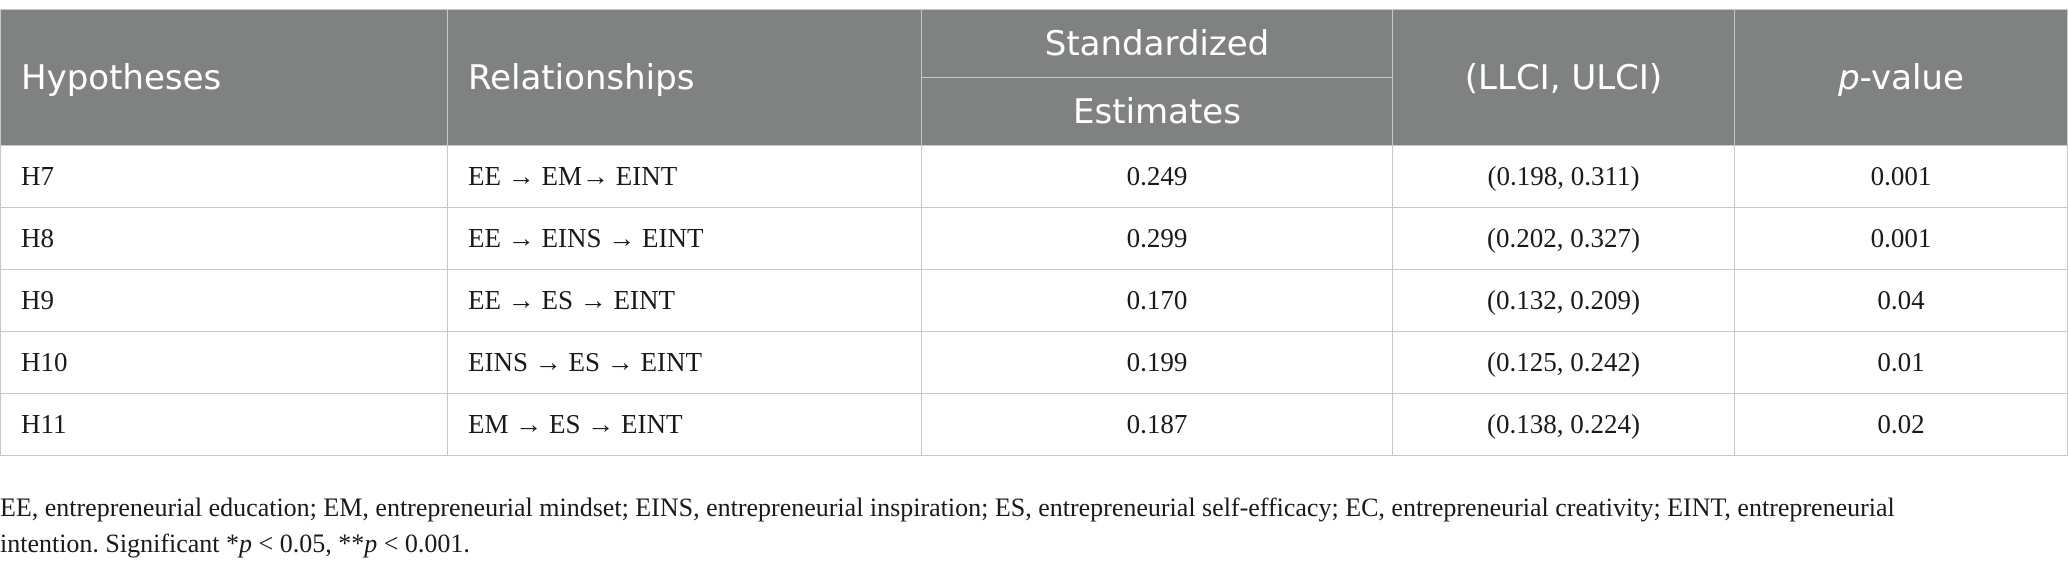 The width and height of the screenshot is (2068, 577). Describe the element at coordinates (224, 300) in the screenshot. I see `cell-hypothesis: H9` at that location.